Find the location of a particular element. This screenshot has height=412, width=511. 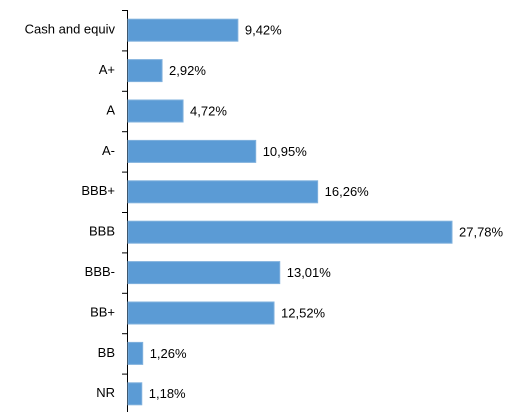

y-tick-label: BB is located at coordinates (106, 352).